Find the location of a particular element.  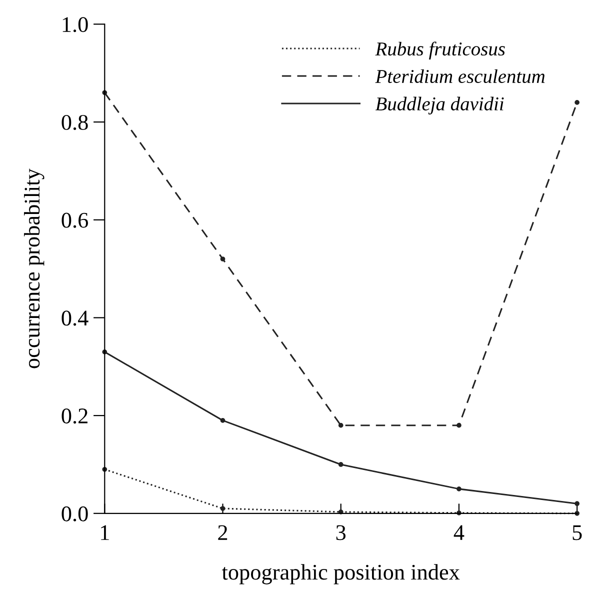

x-tick-label: 5 is located at coordinates (577, 532).